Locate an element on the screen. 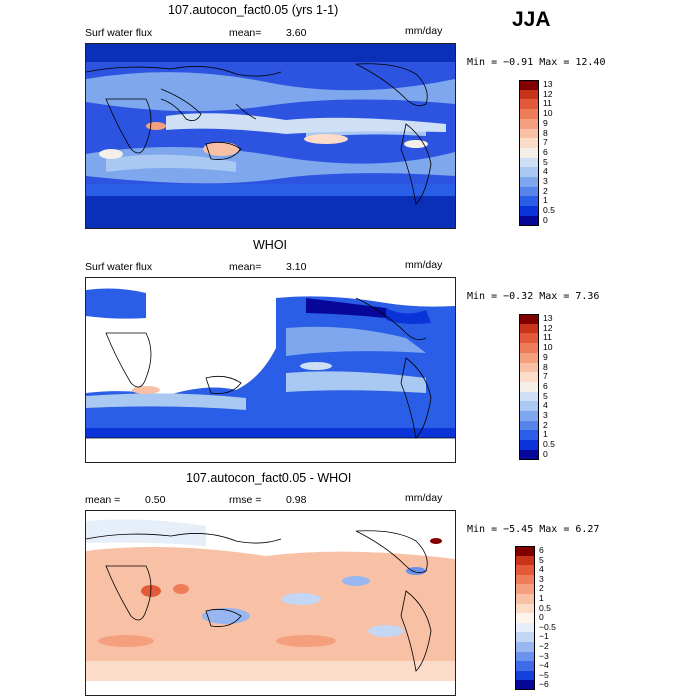 The image size is (700, 700). panel1-title: 107.autocon_fact0.05 (yrs 1-1) is located at coordinates (253, 10).